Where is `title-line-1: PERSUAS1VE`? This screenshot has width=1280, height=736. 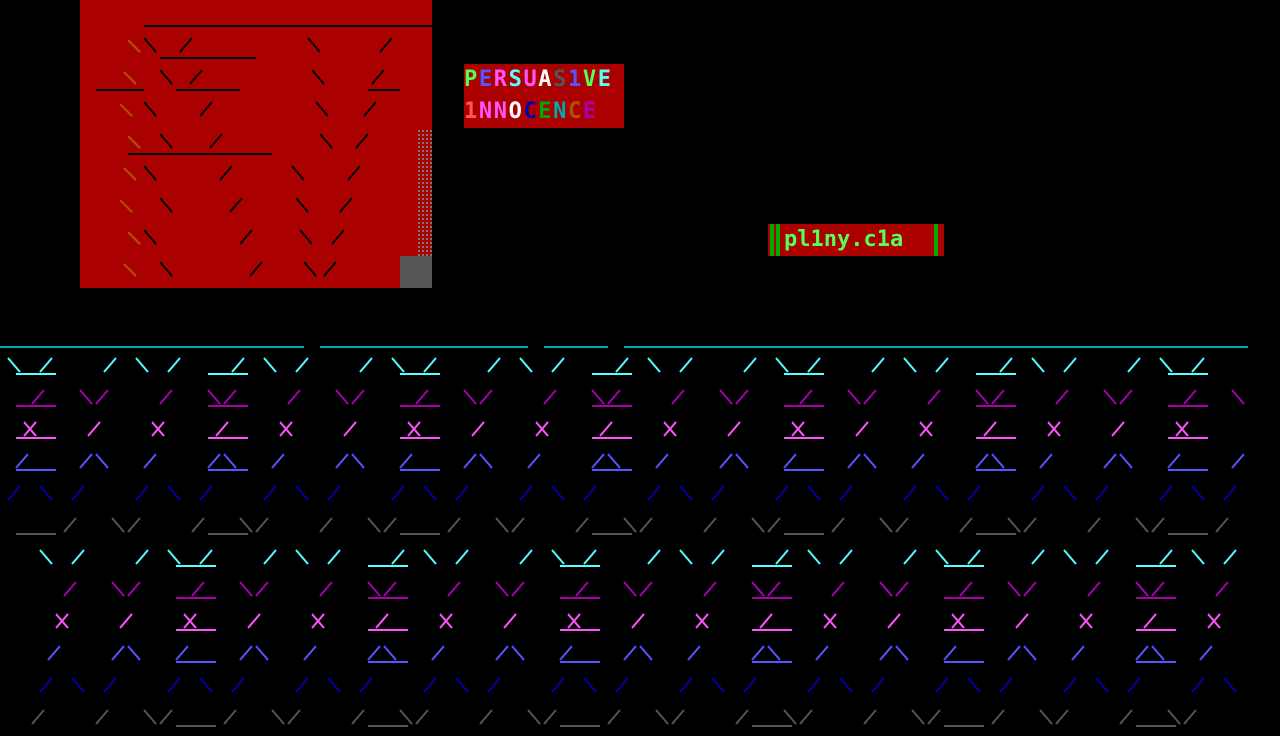 title-line-1: PERSUAS1VE is located at coordinates (538, 80).